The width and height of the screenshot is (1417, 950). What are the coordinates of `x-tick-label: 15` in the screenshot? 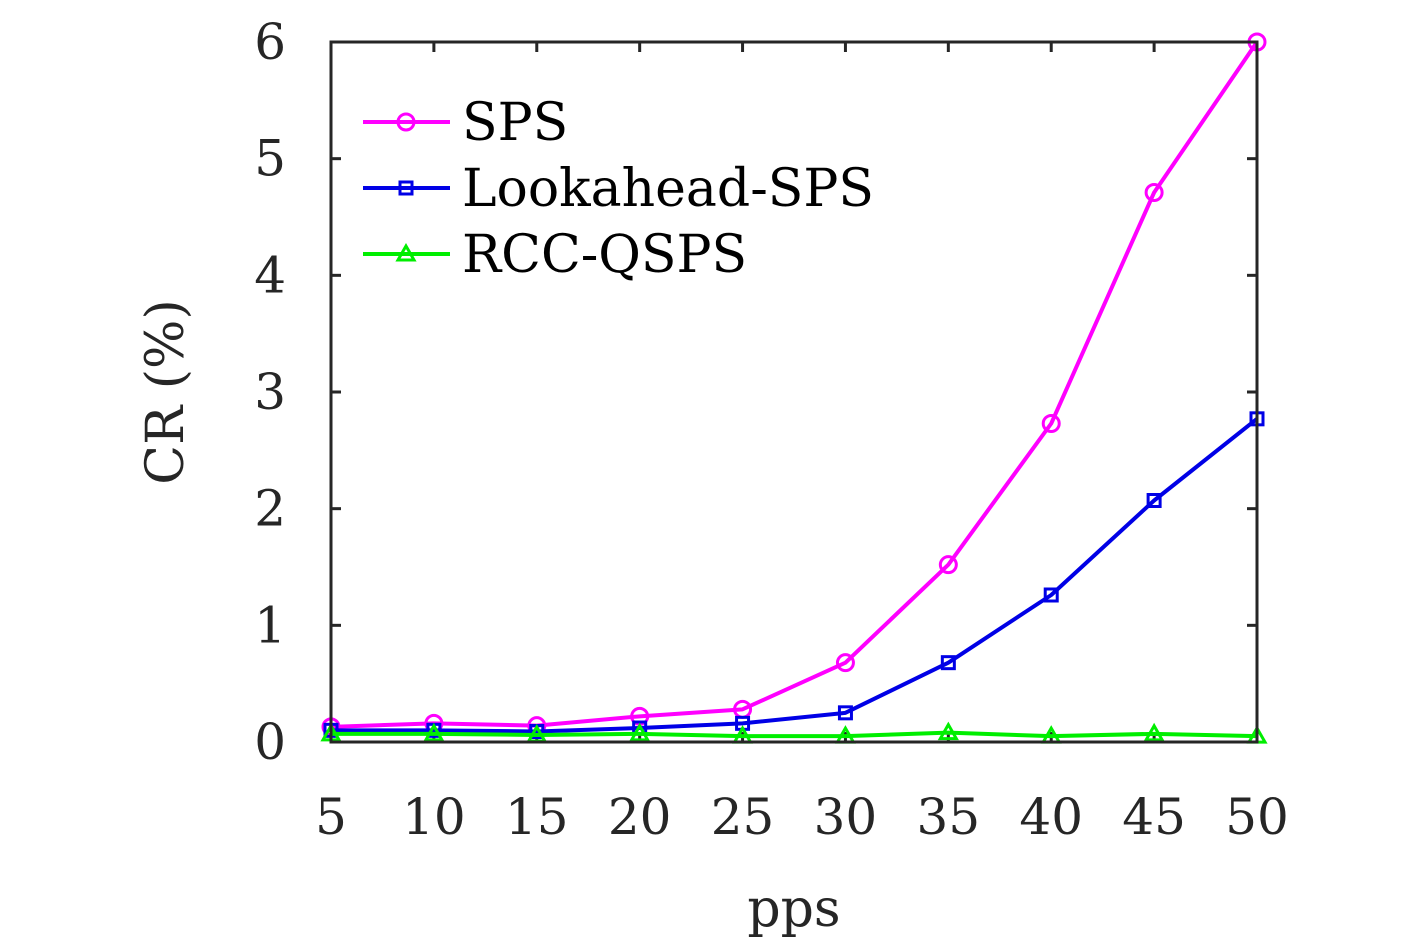 It's located at (537, 817).